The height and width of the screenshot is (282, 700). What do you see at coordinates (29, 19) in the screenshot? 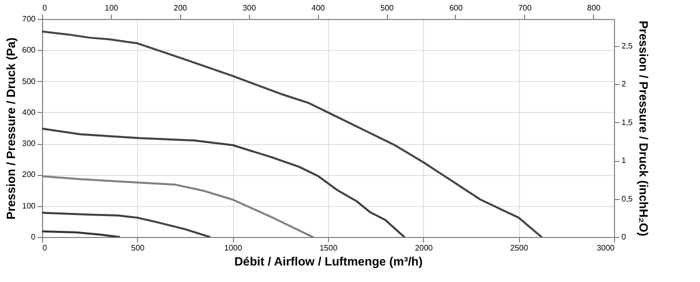
I see `y-tick-label: 700` at bounding box center [29, 19].